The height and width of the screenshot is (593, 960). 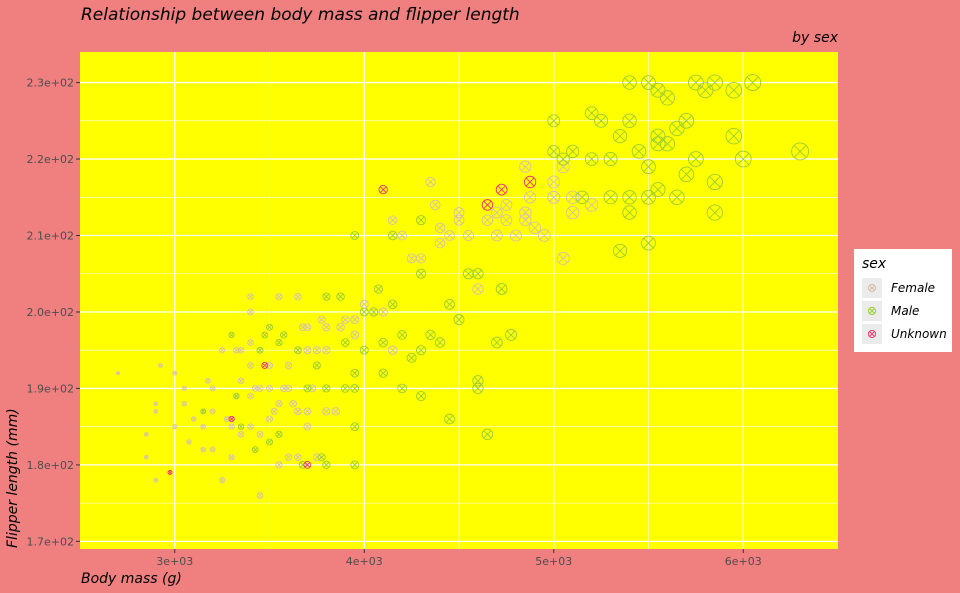 I want to click on legend-keys: Female Male Unknown, so click(x=904, y=311).